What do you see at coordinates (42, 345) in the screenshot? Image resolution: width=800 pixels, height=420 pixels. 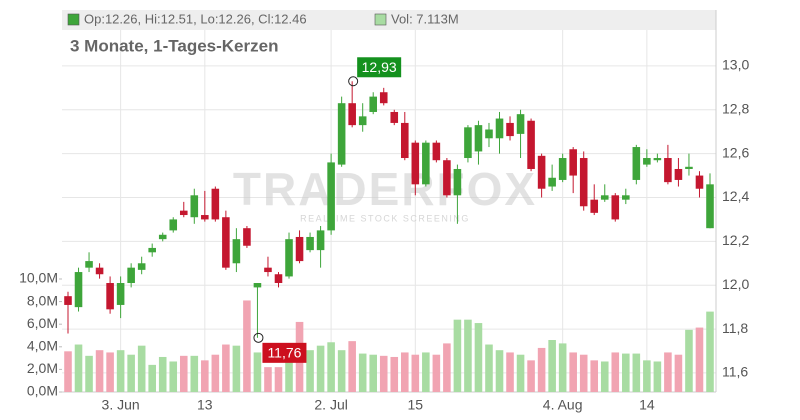 I see `y-tick-label: 4,0M` at bounding box center [42, 345].